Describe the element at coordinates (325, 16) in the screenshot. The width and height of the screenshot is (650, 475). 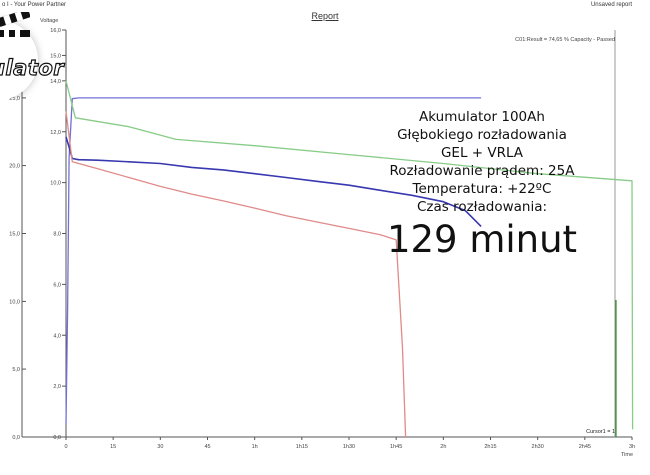
I see `report-title: Report` at that location.